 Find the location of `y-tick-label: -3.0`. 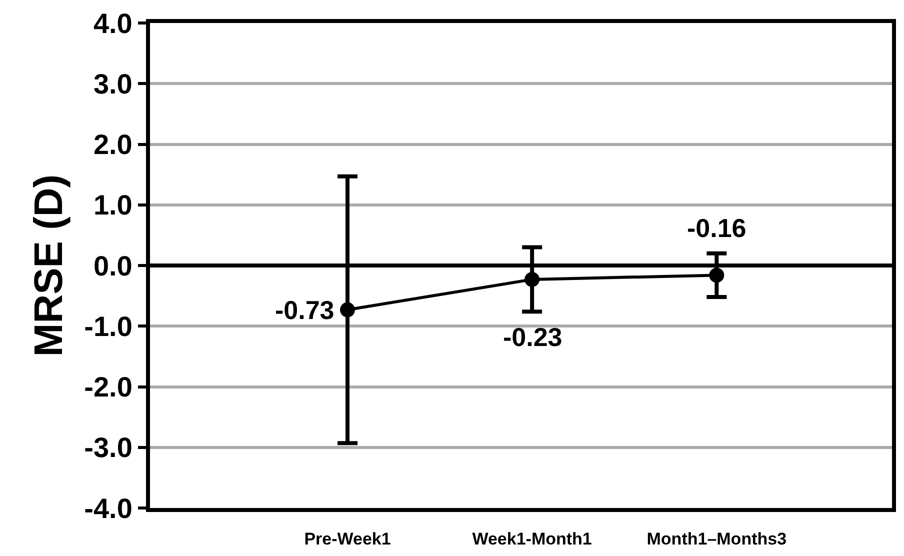

y-tick-label: -3.0 is located at coordinates (108, 448).